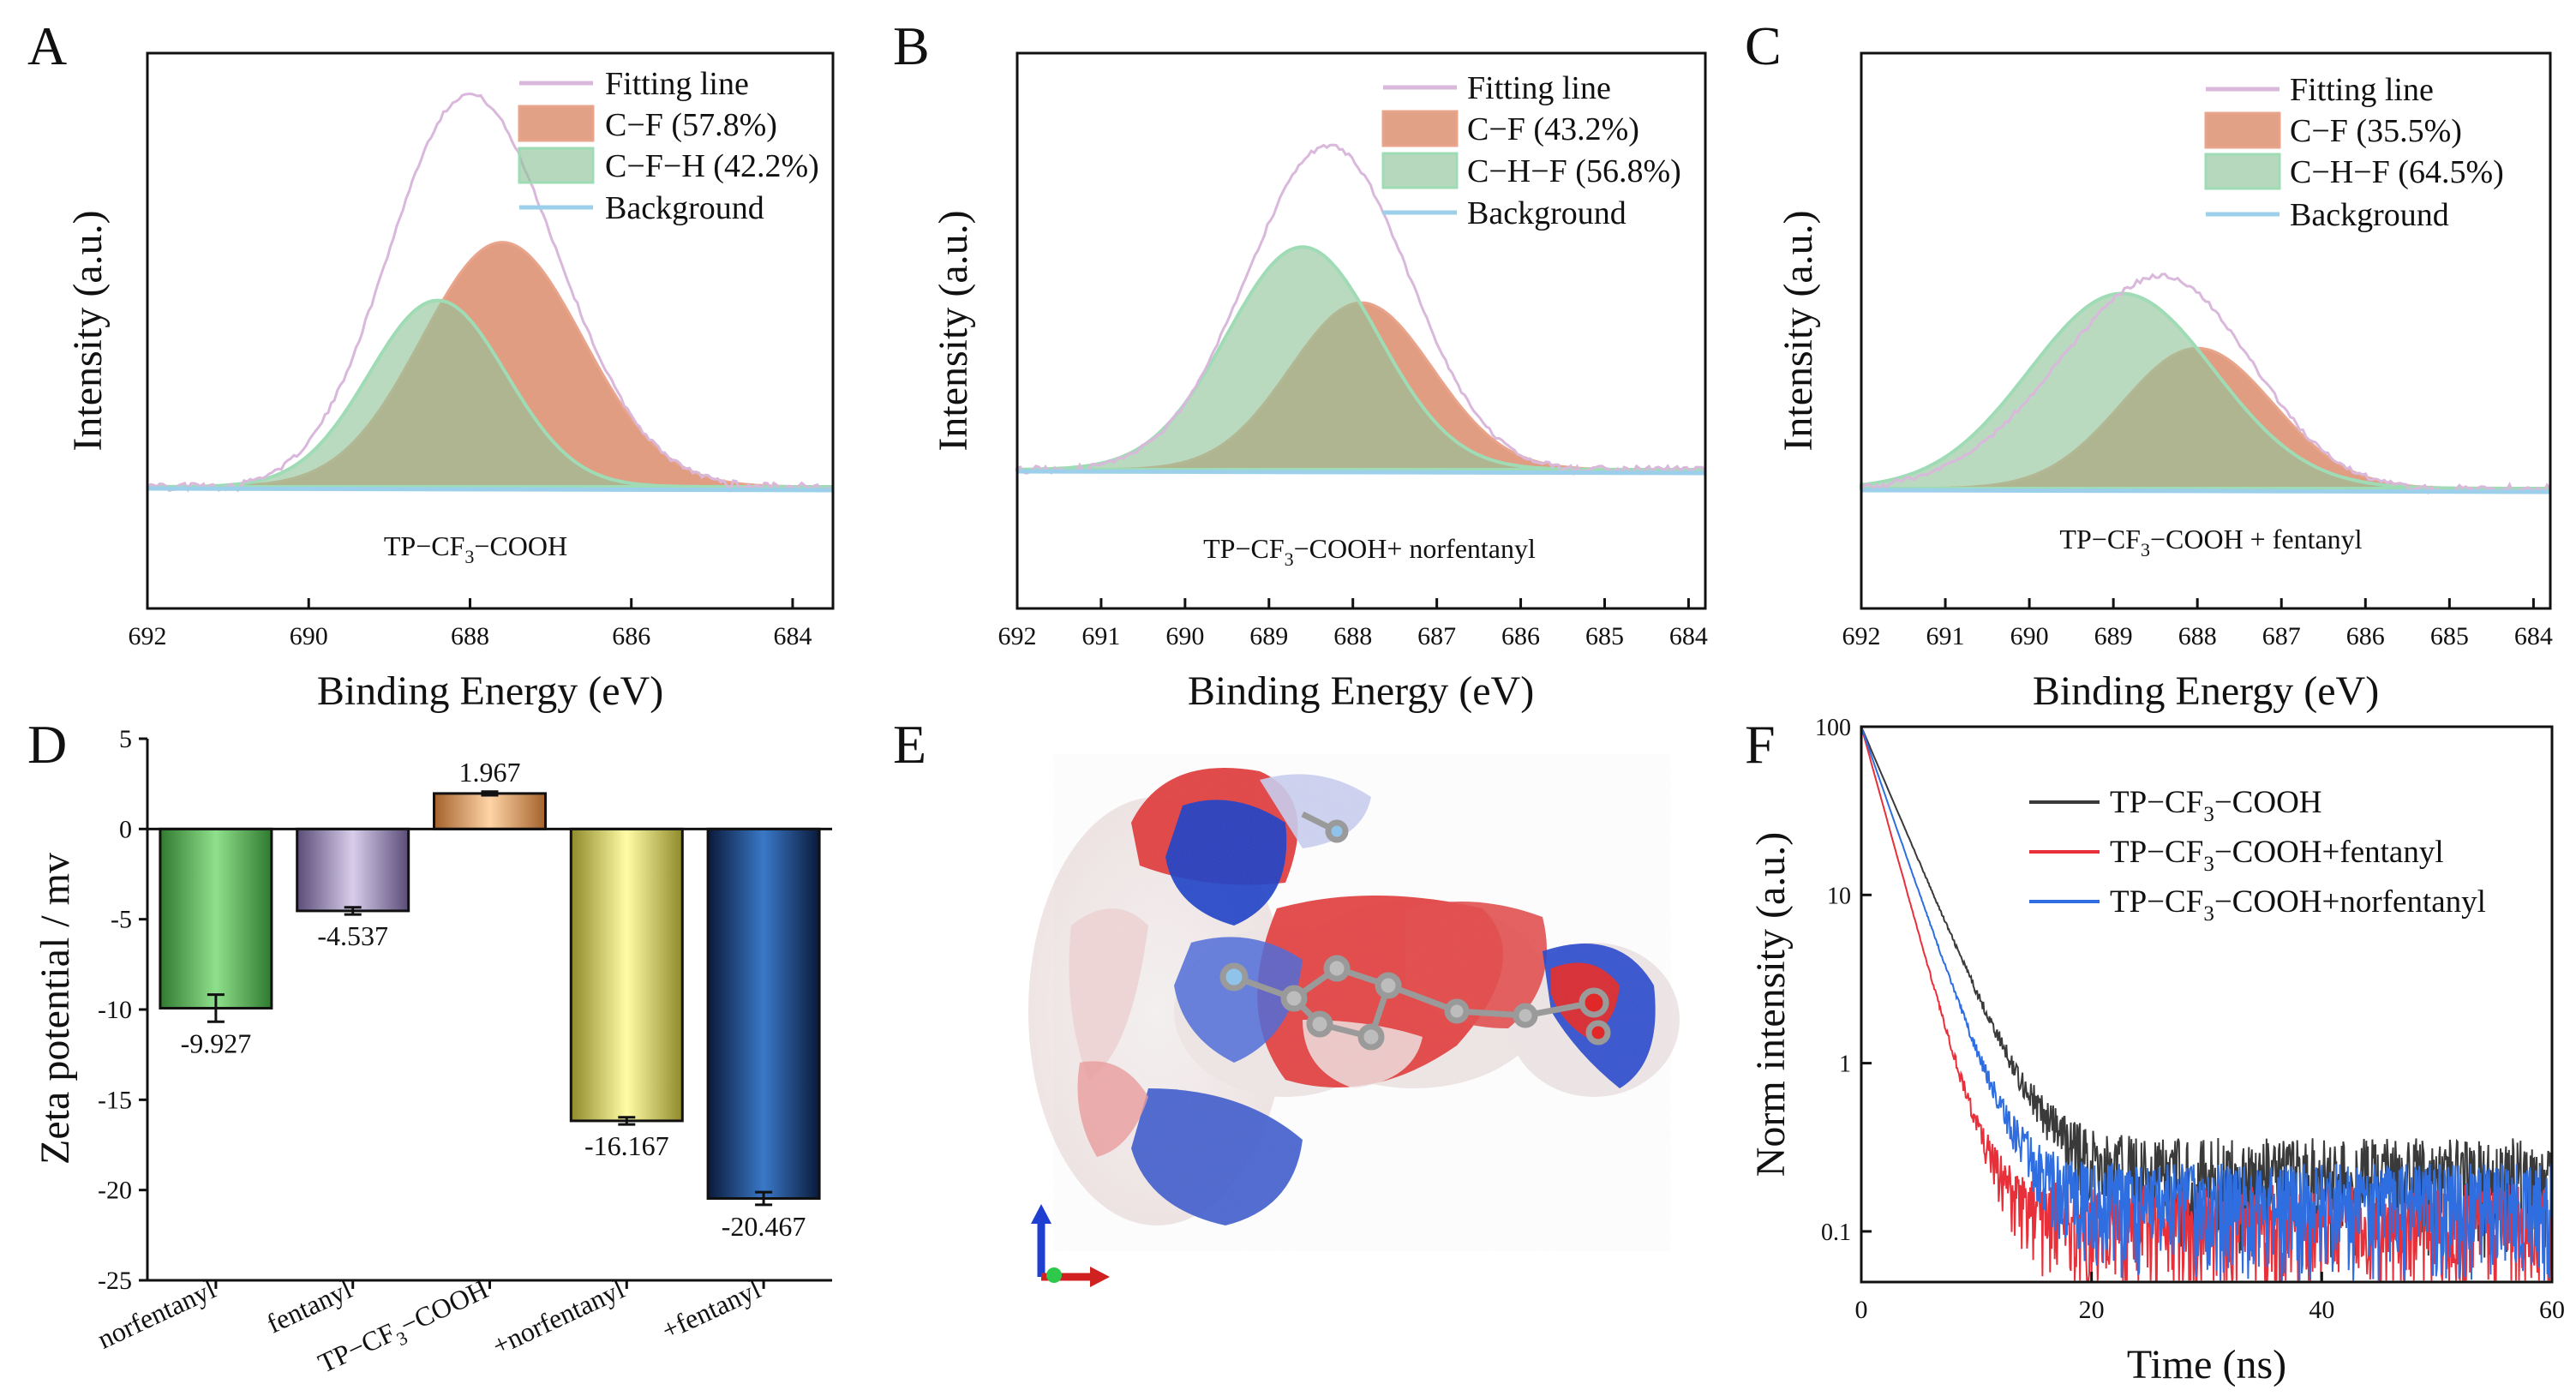 The width and height of the screenshot is (2576, 1396). Describe the element at coordinates (2242, 171) in the screenshot. I see `legend-chf-swatch` at that location.